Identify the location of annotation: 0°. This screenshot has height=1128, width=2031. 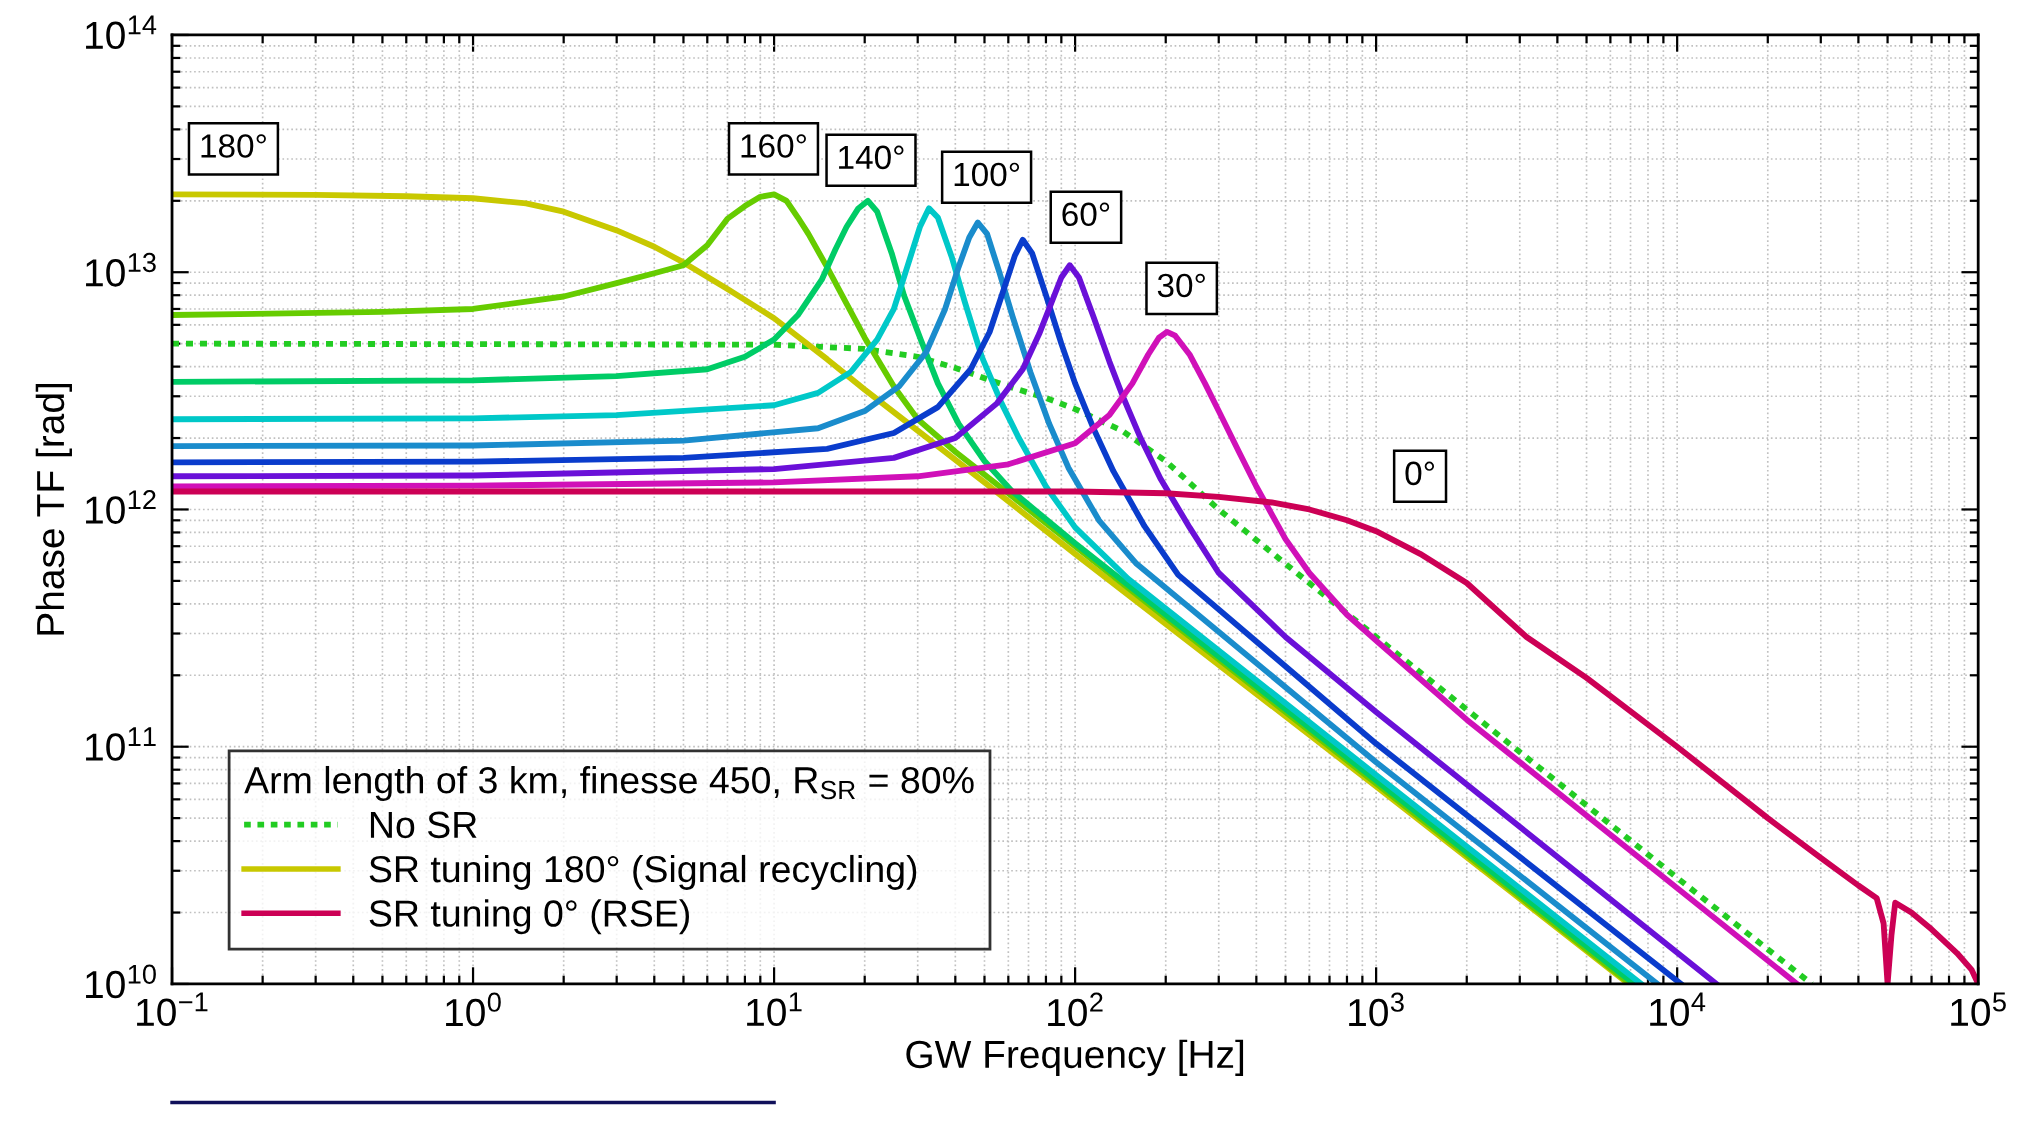
(1420, 473).